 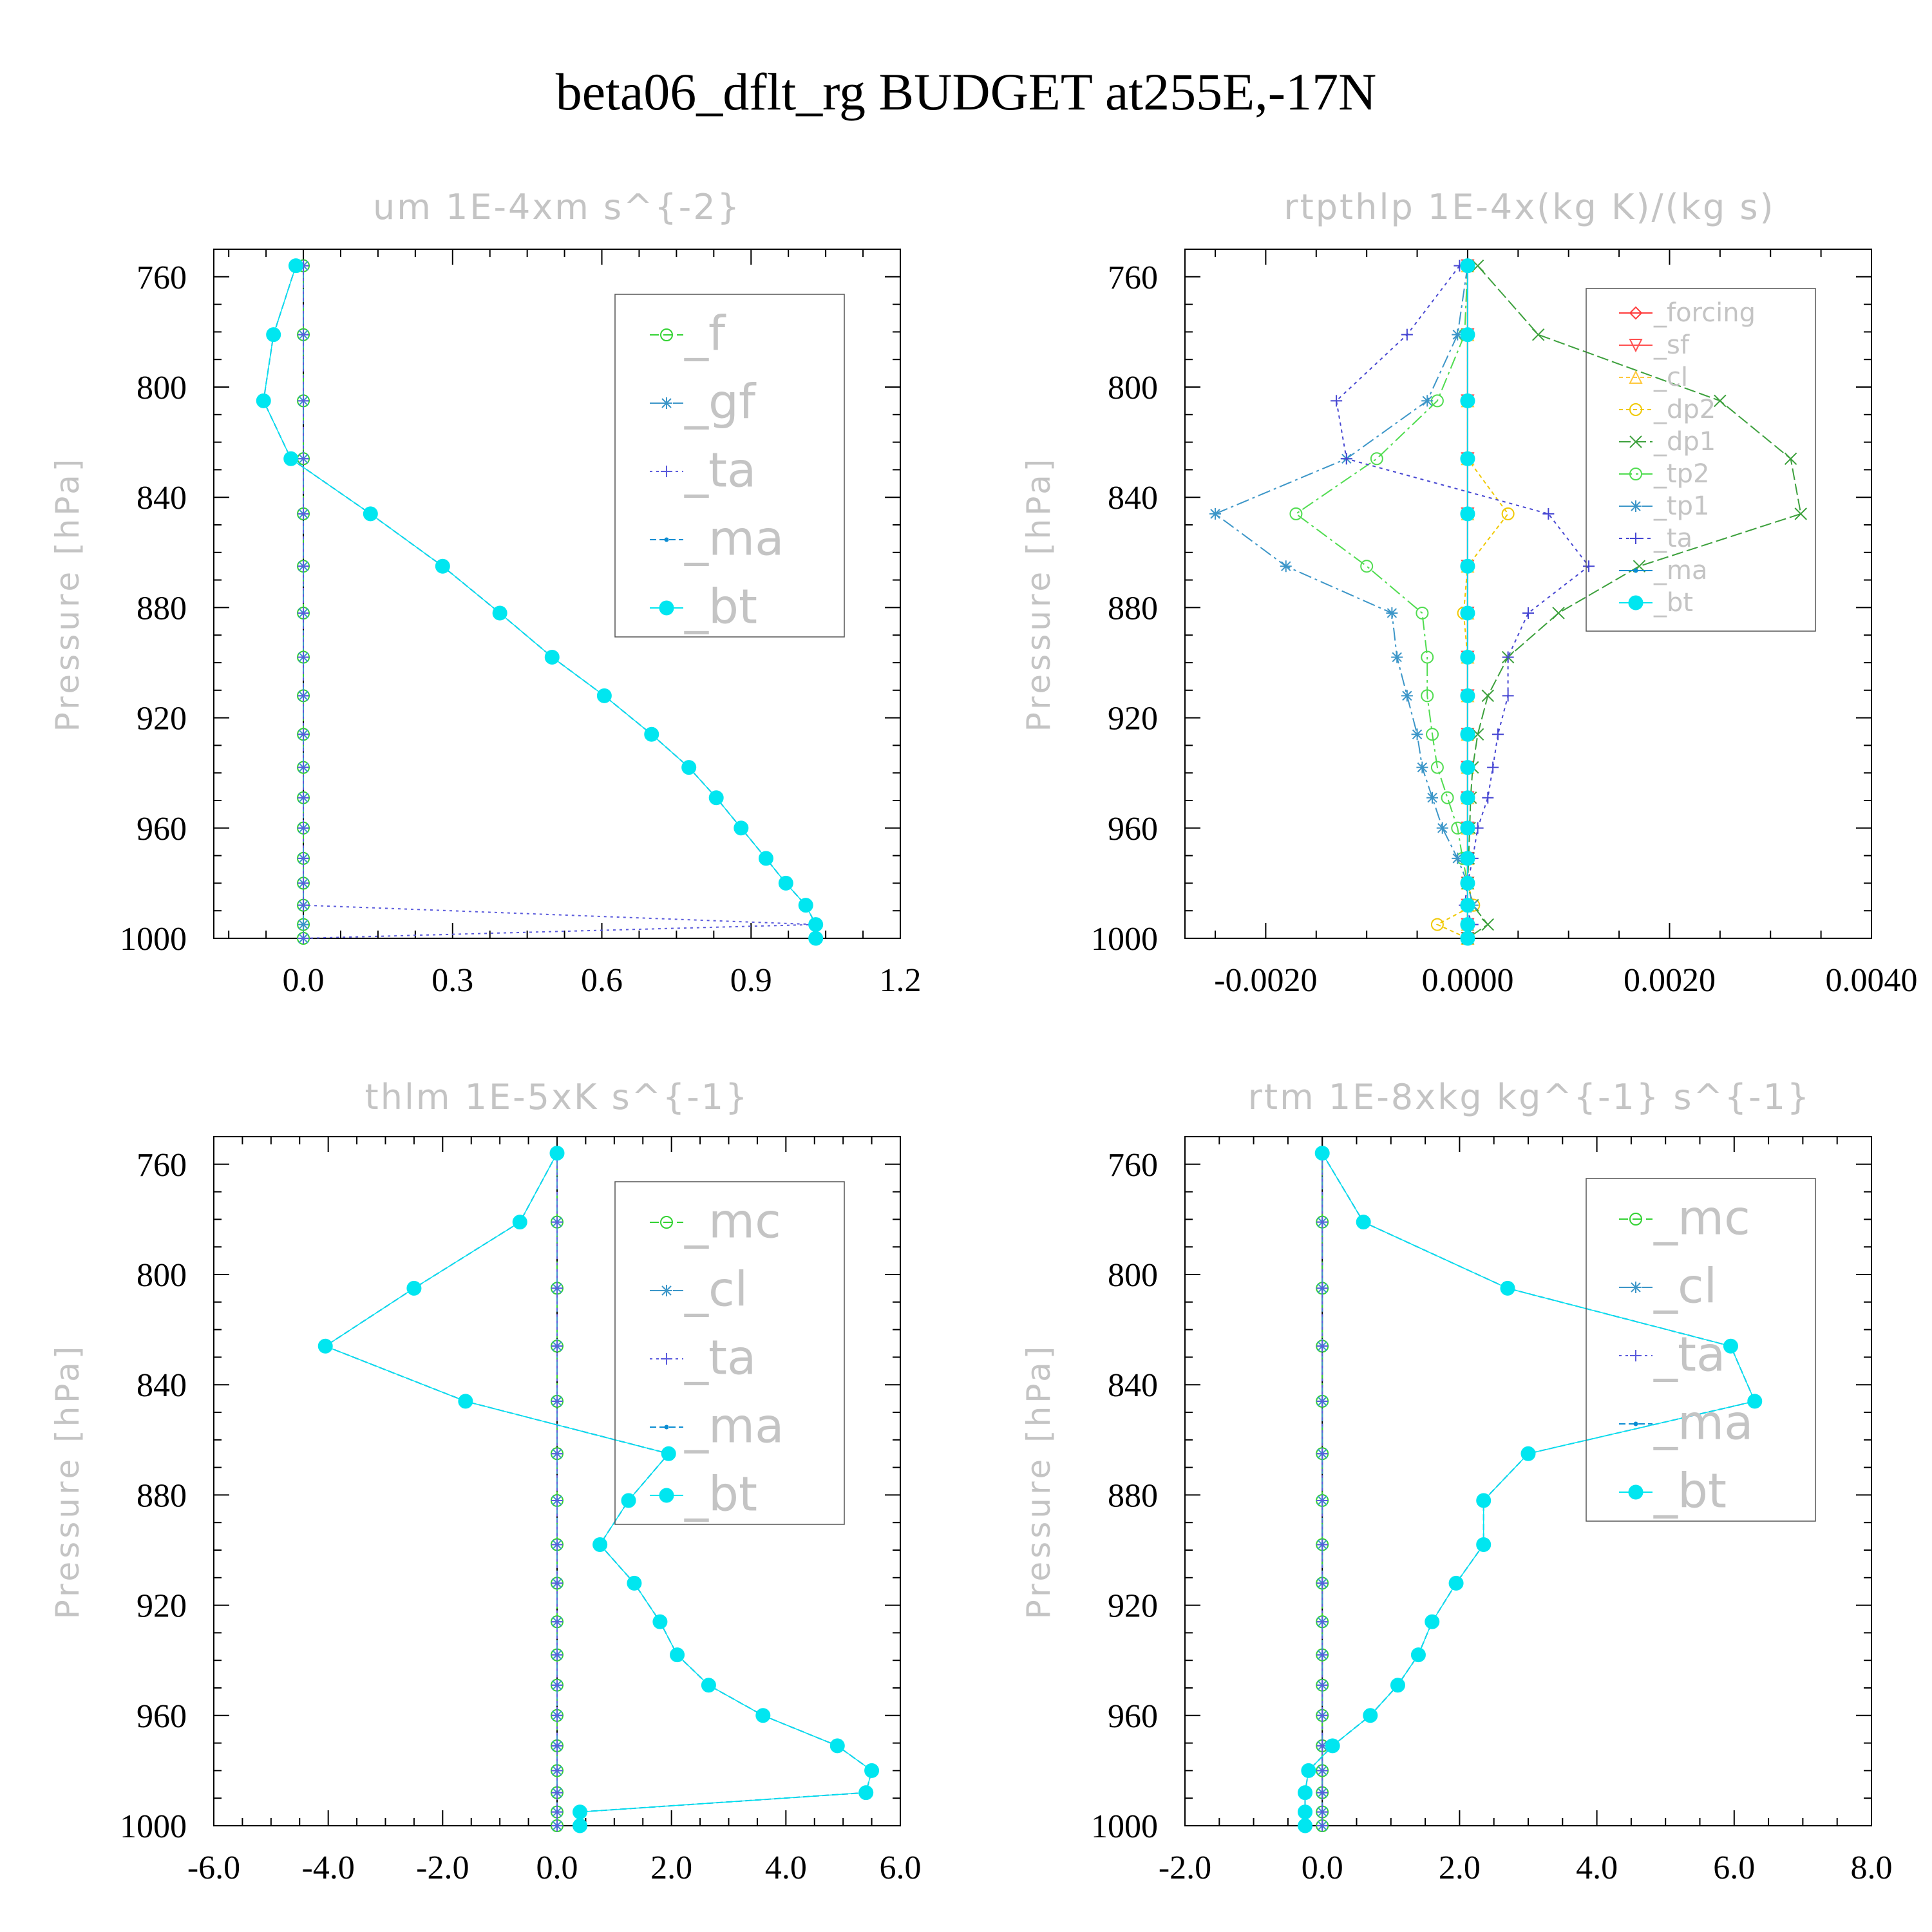 I want to click on legend-label: _mc, so click(x=1702, y=1219).